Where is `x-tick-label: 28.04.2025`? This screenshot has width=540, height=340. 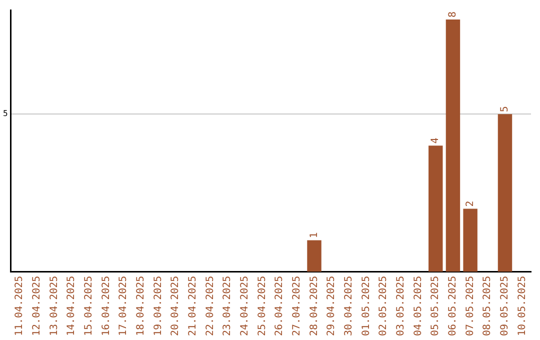 x-tick-label: 28.04.2025 is located at coordinates (314, 306).